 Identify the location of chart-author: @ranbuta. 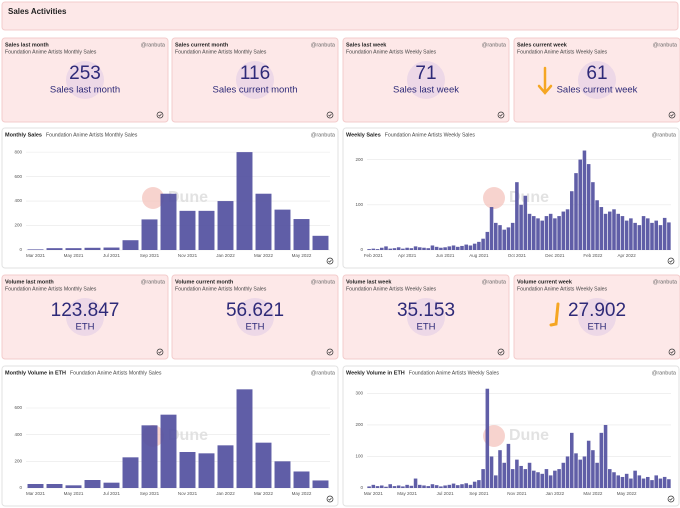
(664, 135).